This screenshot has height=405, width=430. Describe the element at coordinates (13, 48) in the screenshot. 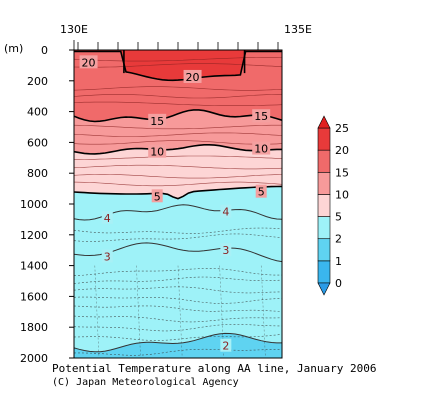

I see `depth-unit-label: (m)` at that location.